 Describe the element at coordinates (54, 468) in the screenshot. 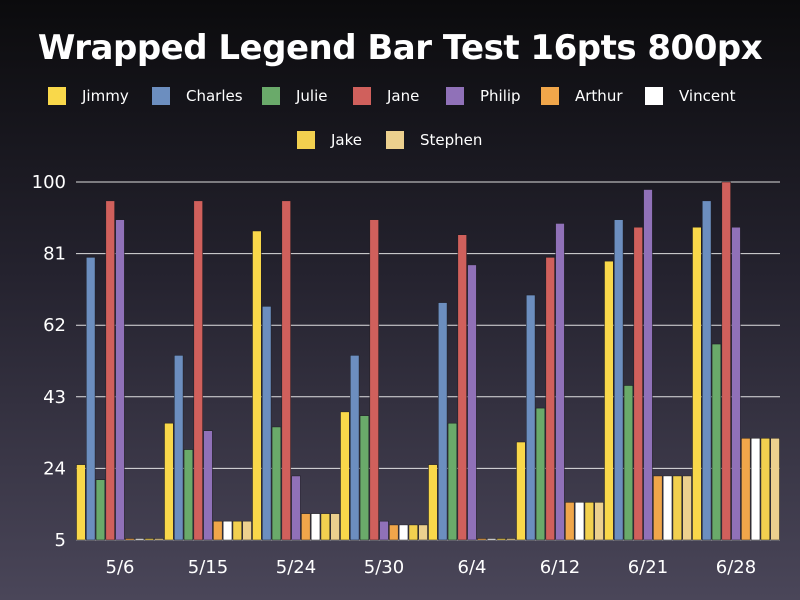

I see `y-tick-label: 24` at that location.